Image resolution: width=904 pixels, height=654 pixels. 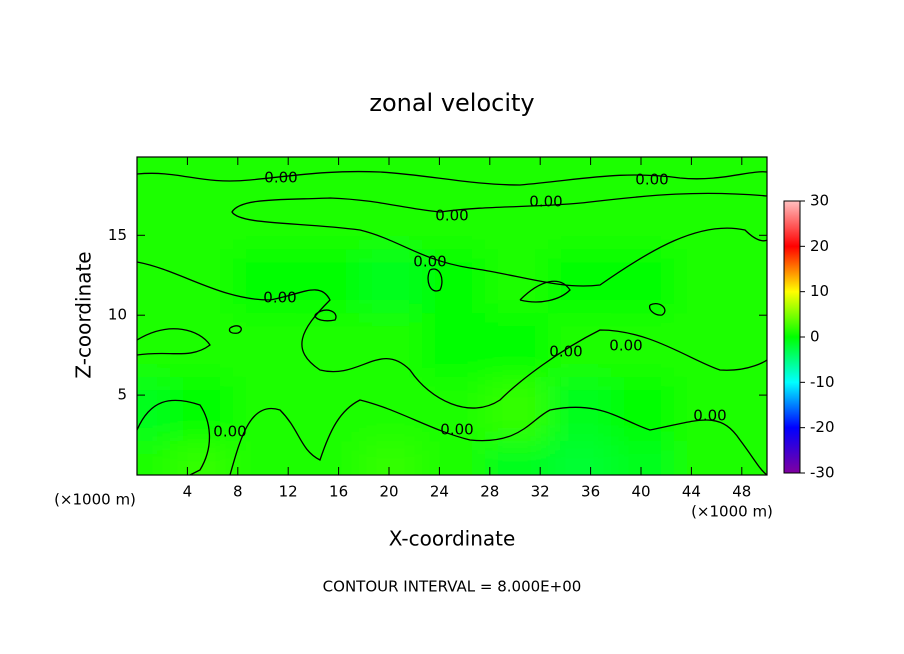 I want to click on colorbar-tick-label: 30, so click(x=819, y=201).